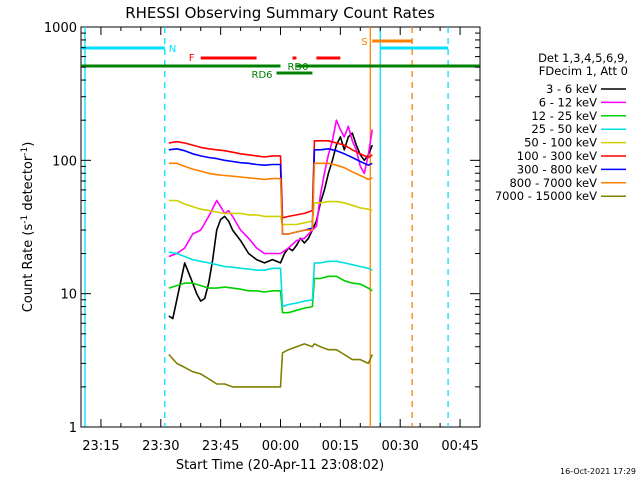  I want to click on legend-entry-label: 50 - 100 keV, so click(560, 143).